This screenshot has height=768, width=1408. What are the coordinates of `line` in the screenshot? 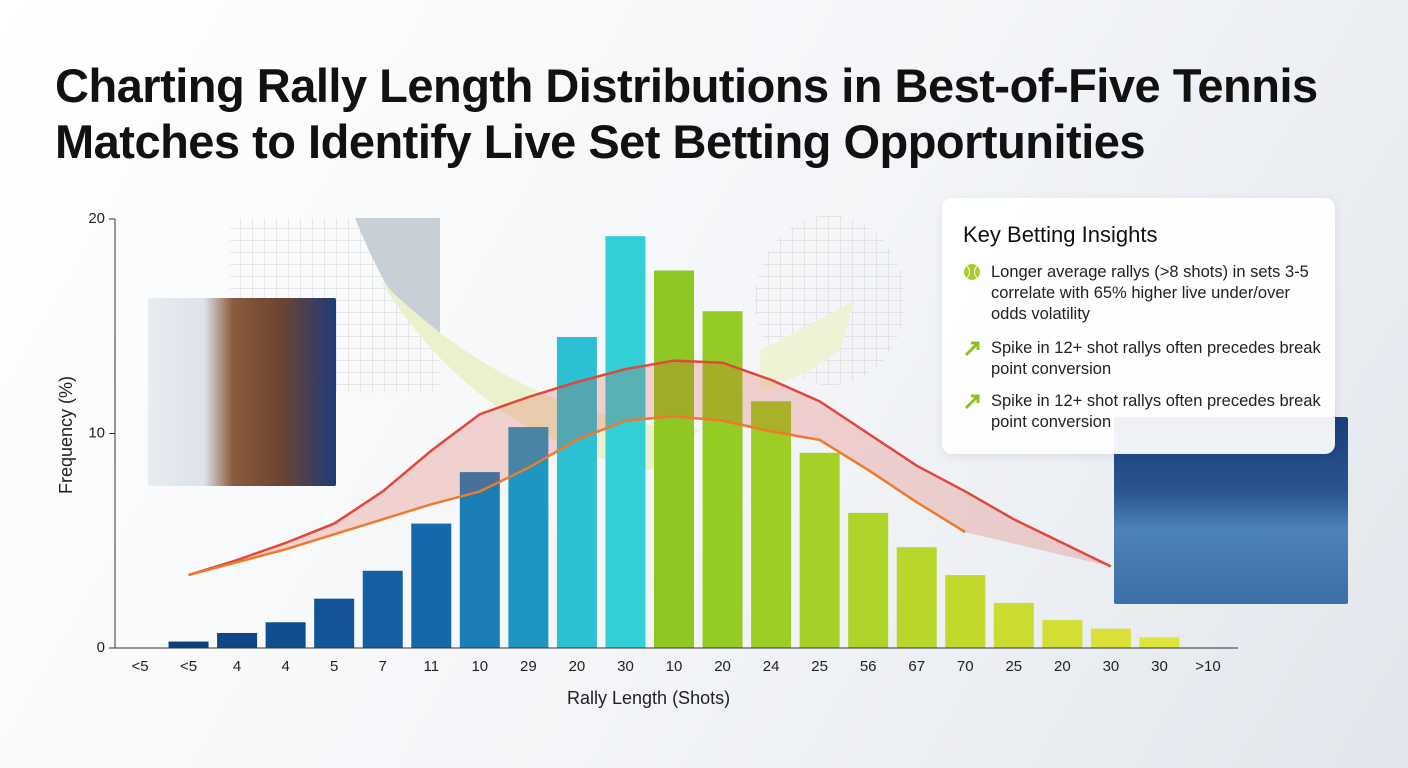 It's located at (577, 496).